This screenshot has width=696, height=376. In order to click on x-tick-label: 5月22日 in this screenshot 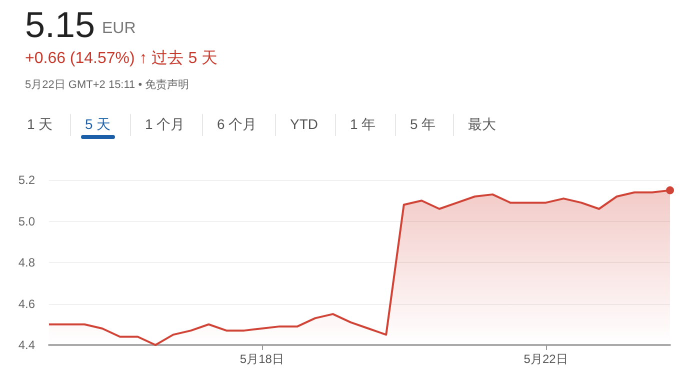, I will do `click(546, 359)`.